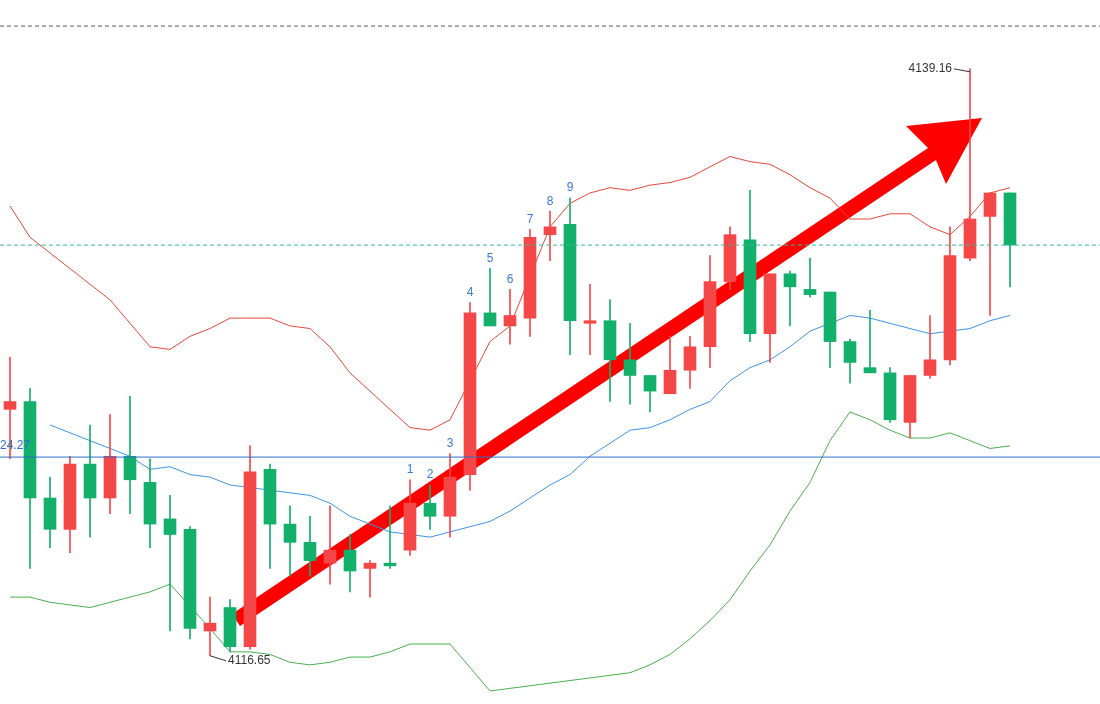  What do you see at coordinates (930, 68) in the screenshot?
I see `annotation: 4139.16` at bounding box center [930, 68].